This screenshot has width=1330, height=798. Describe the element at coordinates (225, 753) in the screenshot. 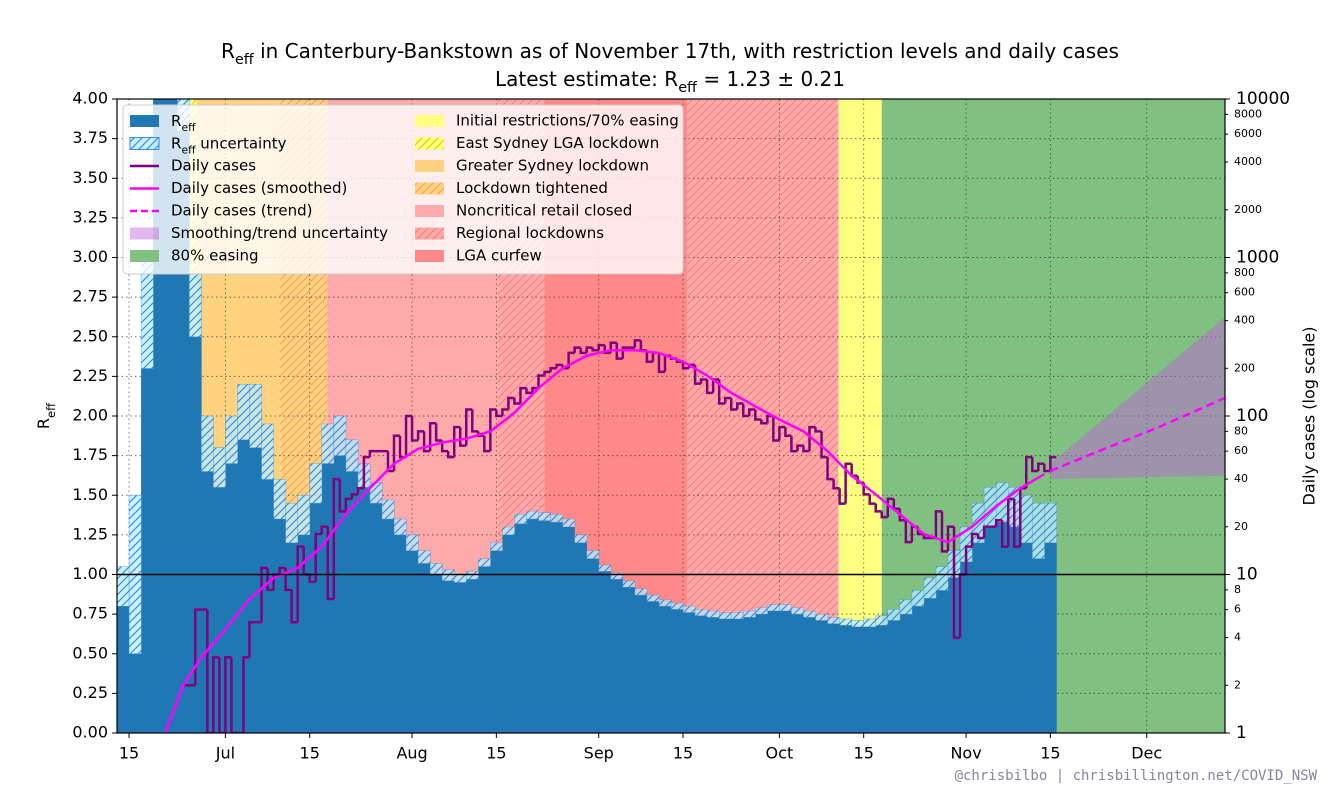

I see `x-tick-label: Jul` at that location.